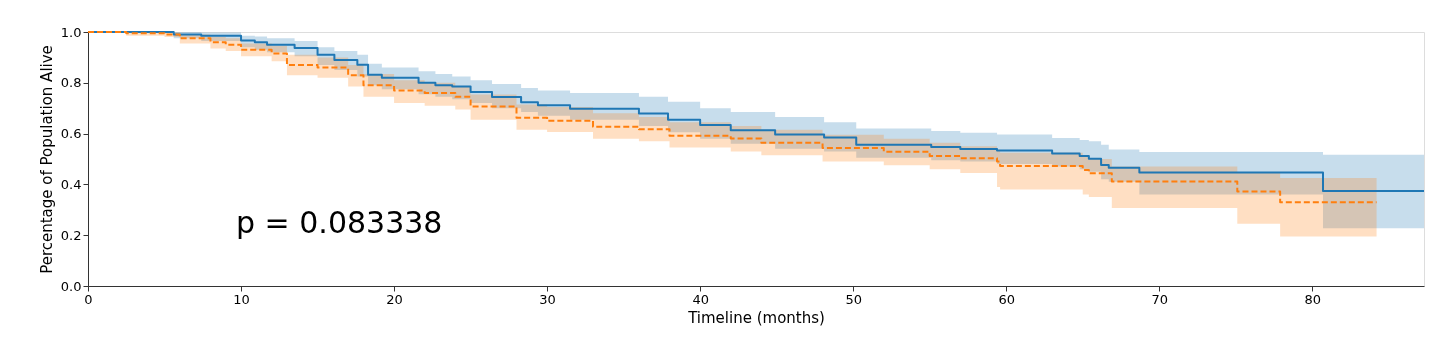  I want to click on annotation: p = 0.083338, so click(339, 222).